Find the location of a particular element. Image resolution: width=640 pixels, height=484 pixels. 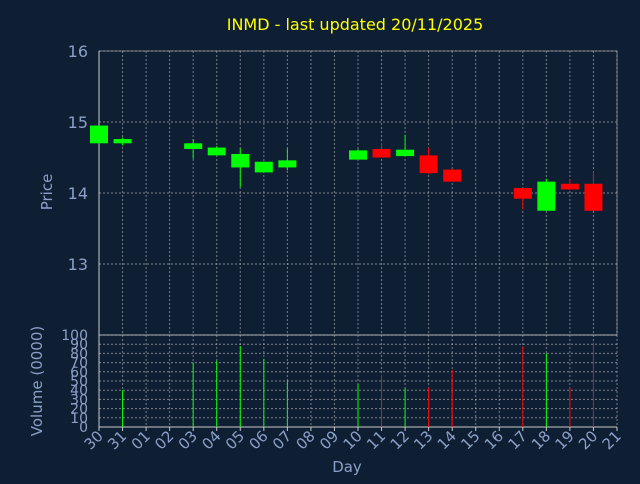

volume-tick-label: 50 is located at coordinates (79, 382).